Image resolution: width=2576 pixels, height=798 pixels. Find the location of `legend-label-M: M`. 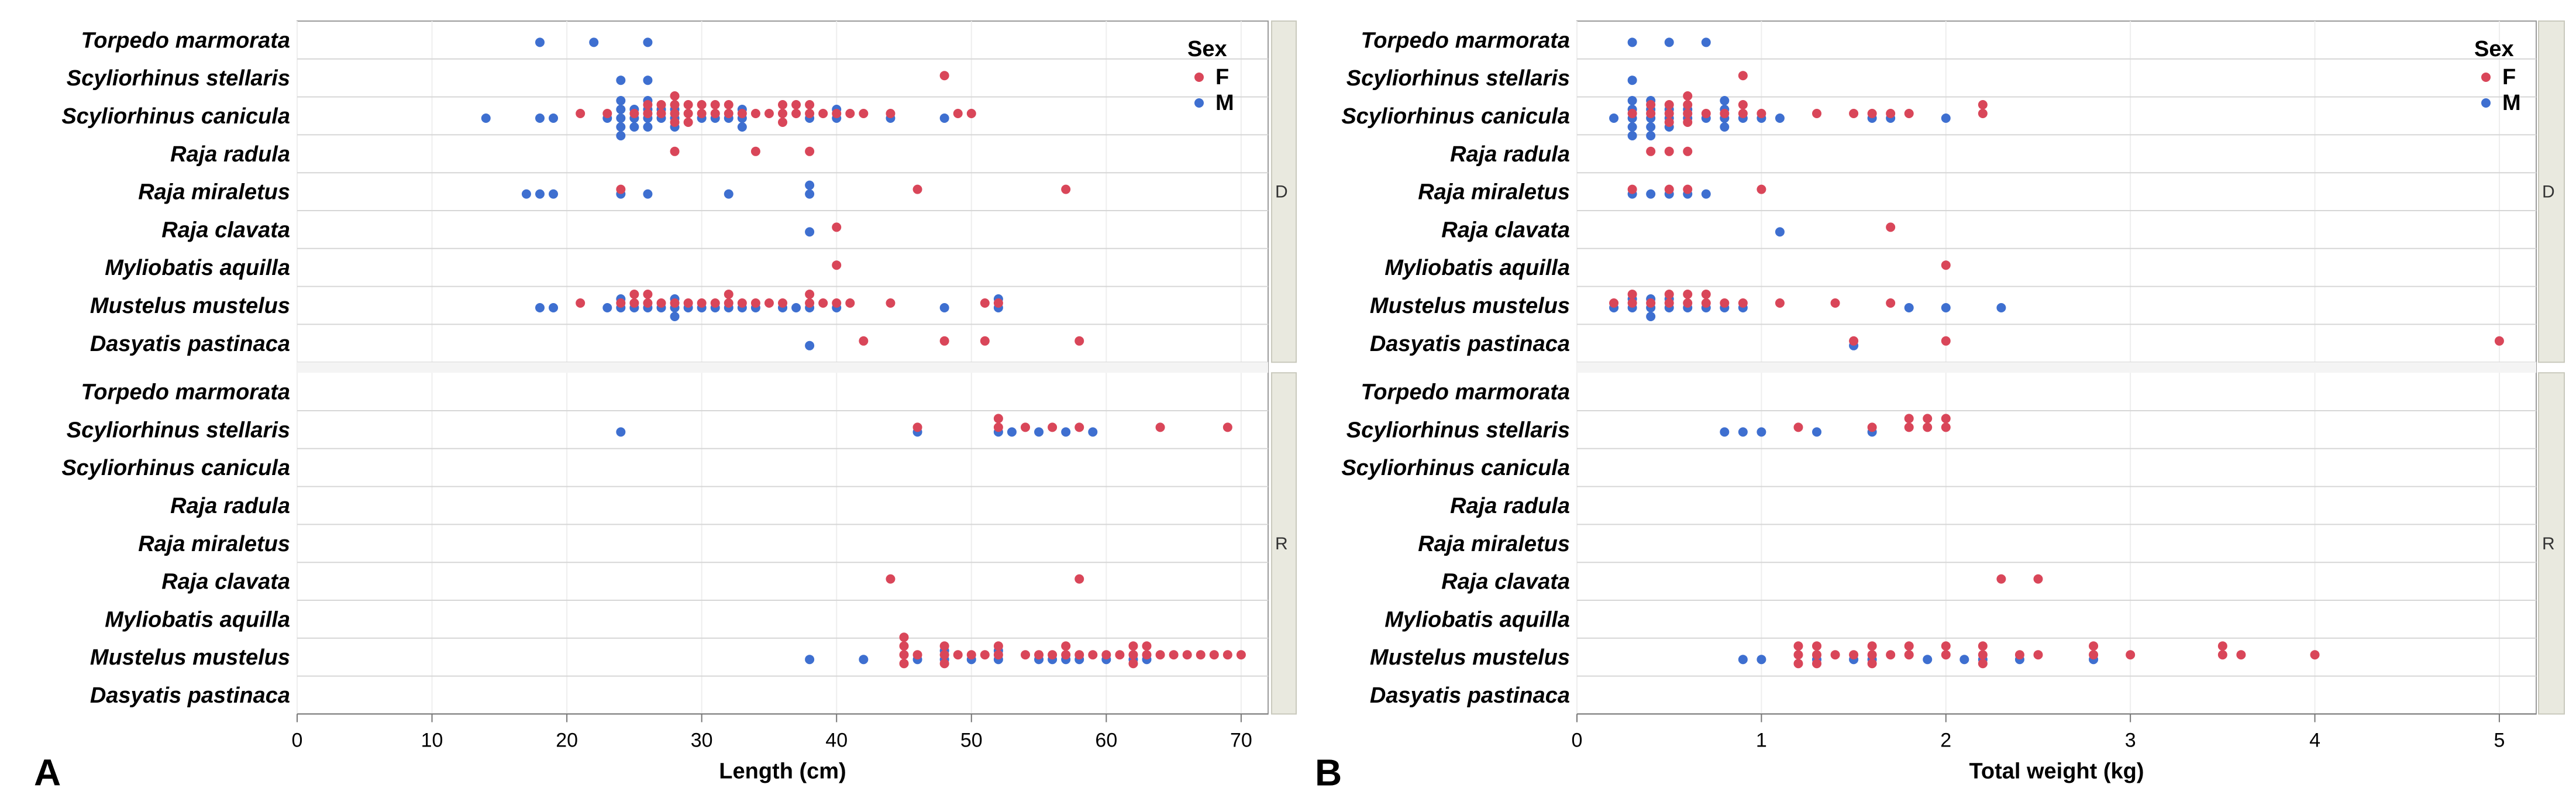

legend-label-M: M is located at coordinates (1224, 103).